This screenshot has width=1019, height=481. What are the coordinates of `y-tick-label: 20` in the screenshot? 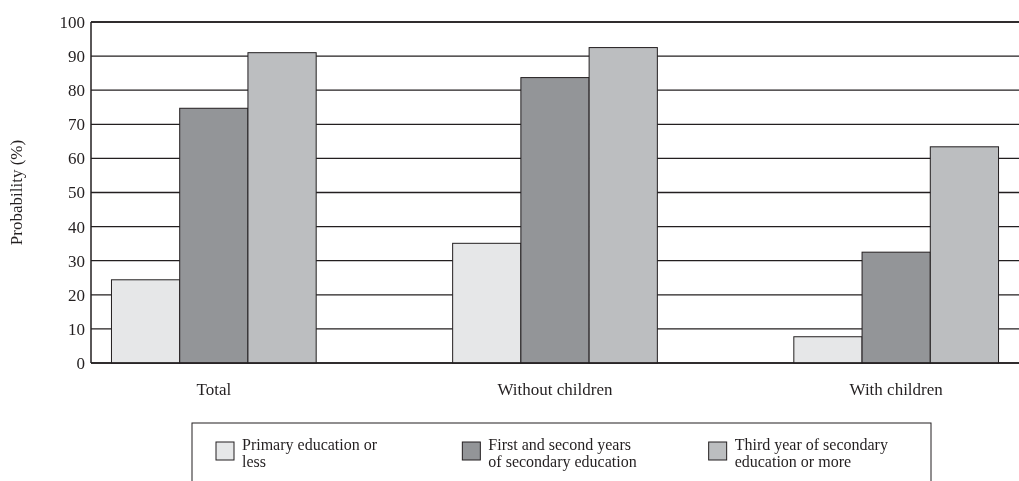 It's located at (76, 295).